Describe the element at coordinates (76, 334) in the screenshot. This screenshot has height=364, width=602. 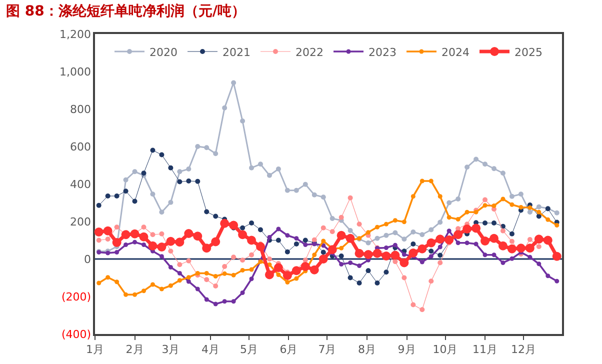
I see `y-tick-label: (400)` at that location.